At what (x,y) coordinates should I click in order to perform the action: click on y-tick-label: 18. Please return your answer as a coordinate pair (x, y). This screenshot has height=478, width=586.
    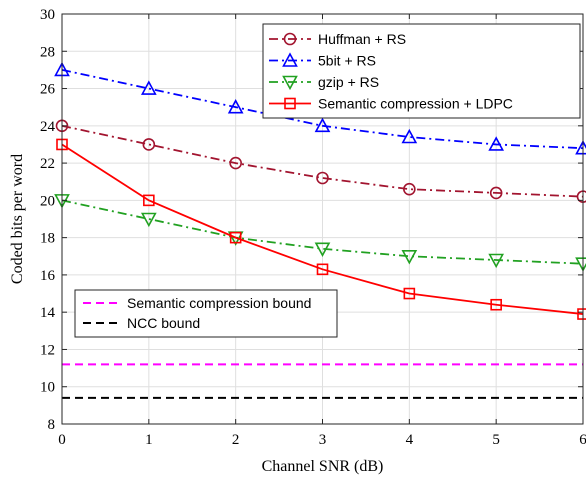
    Looking at the image, I should click on (47, 239).